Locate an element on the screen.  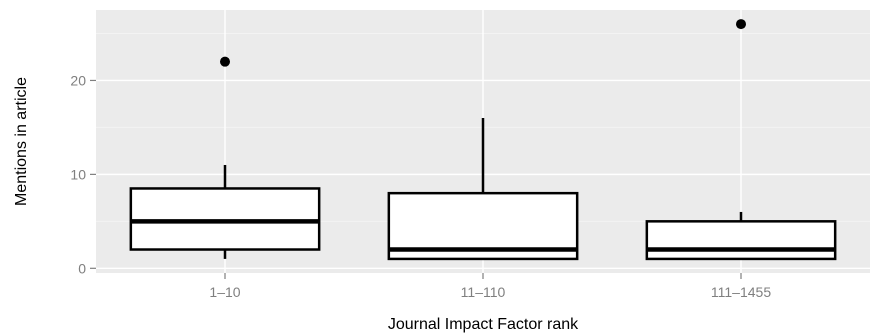
y-tick-label: 20 is located at coordinates (78, 80).